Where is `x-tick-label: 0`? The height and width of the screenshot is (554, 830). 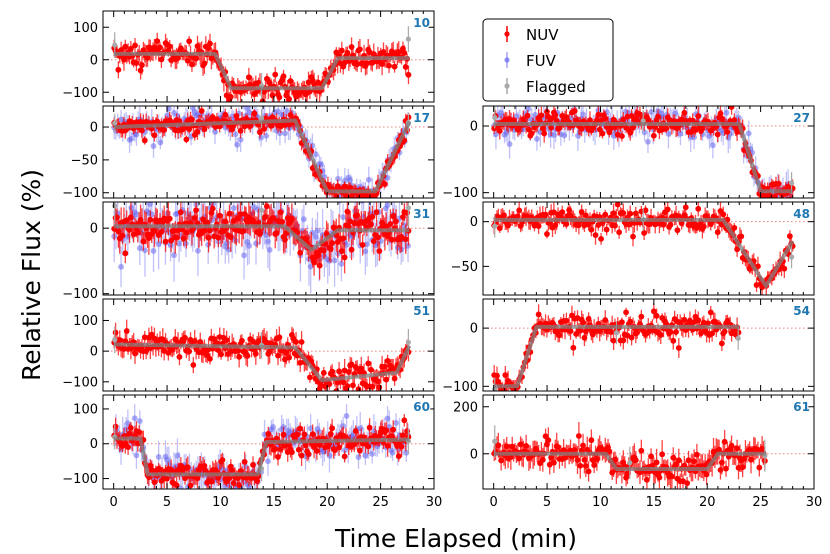 x-tick-label: 0 is located at coordinates (114, 502).